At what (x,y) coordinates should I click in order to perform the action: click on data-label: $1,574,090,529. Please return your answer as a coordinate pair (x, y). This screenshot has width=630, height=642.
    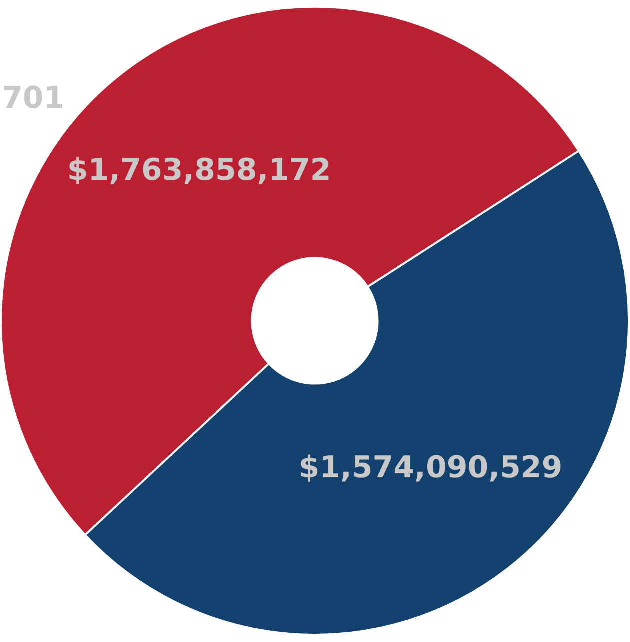
    Looking at the image, I should click on (430, 468).